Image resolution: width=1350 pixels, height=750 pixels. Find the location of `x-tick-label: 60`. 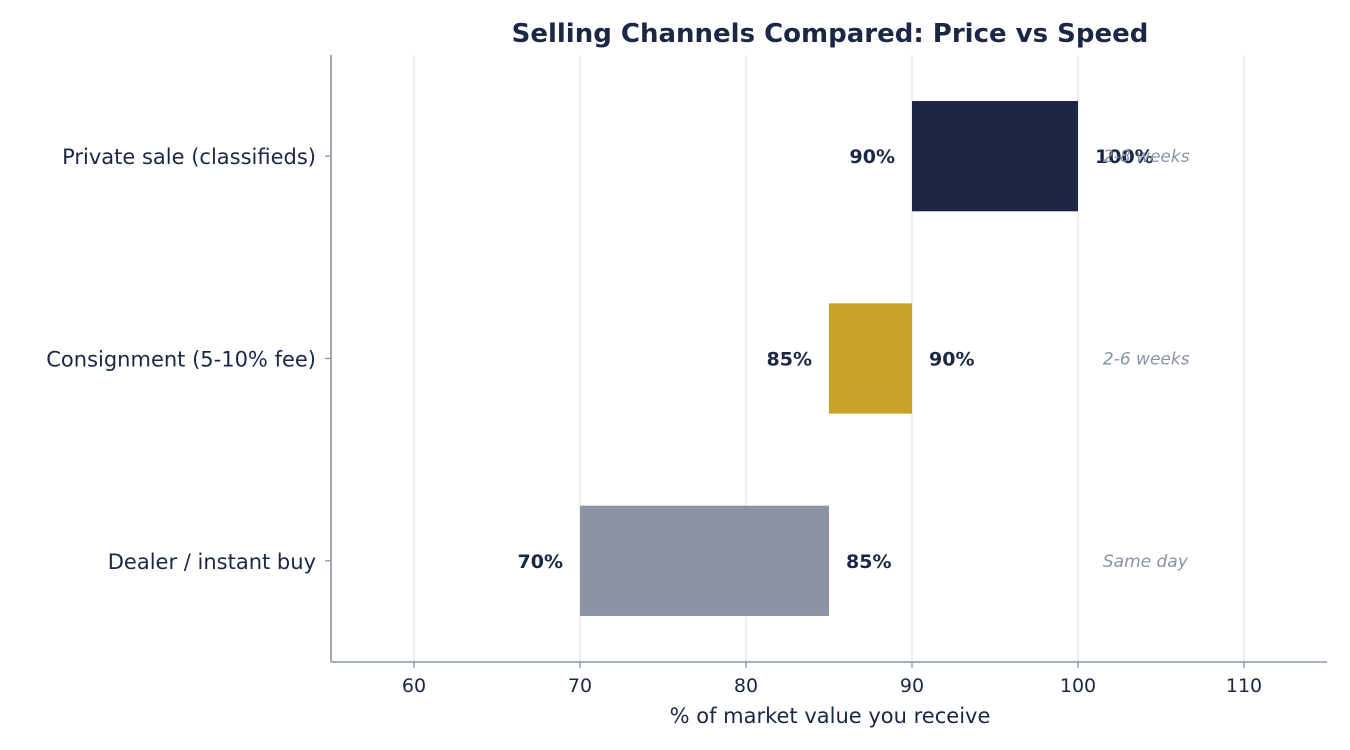

x-tick-label: 60 is located at coordinates (414, 686).